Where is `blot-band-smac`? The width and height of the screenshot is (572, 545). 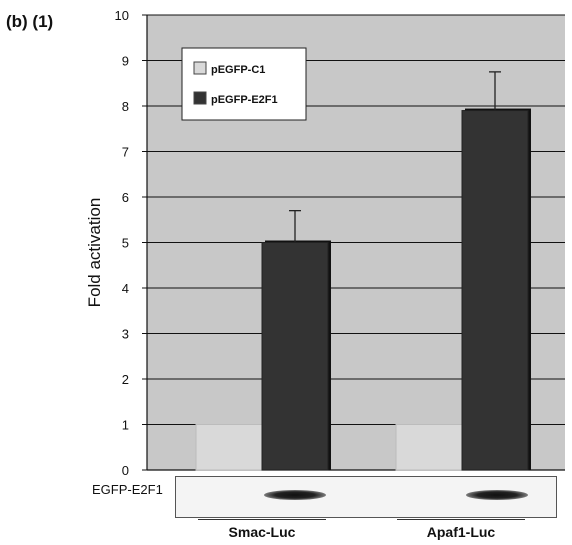
blot-band-smac is located at coordinates (295, 495).